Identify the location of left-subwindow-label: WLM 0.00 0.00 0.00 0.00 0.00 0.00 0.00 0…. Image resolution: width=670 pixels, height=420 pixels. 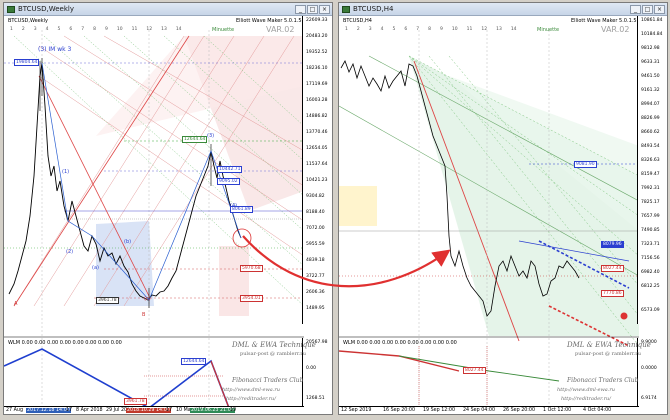
(65, 343).